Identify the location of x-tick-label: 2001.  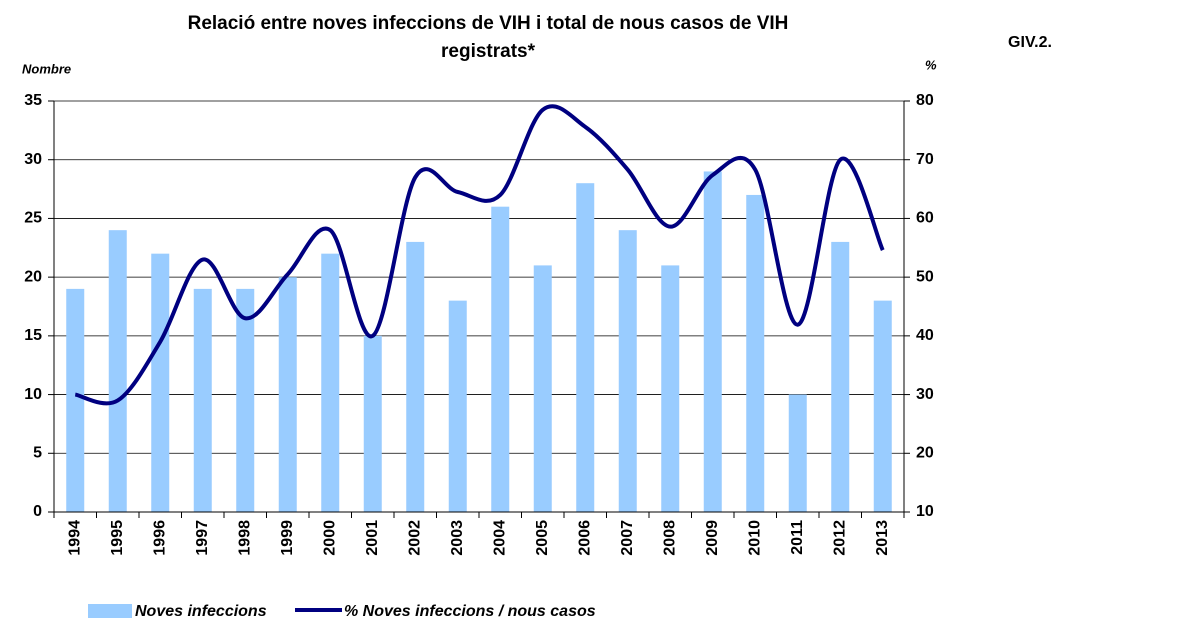
(372, 538).